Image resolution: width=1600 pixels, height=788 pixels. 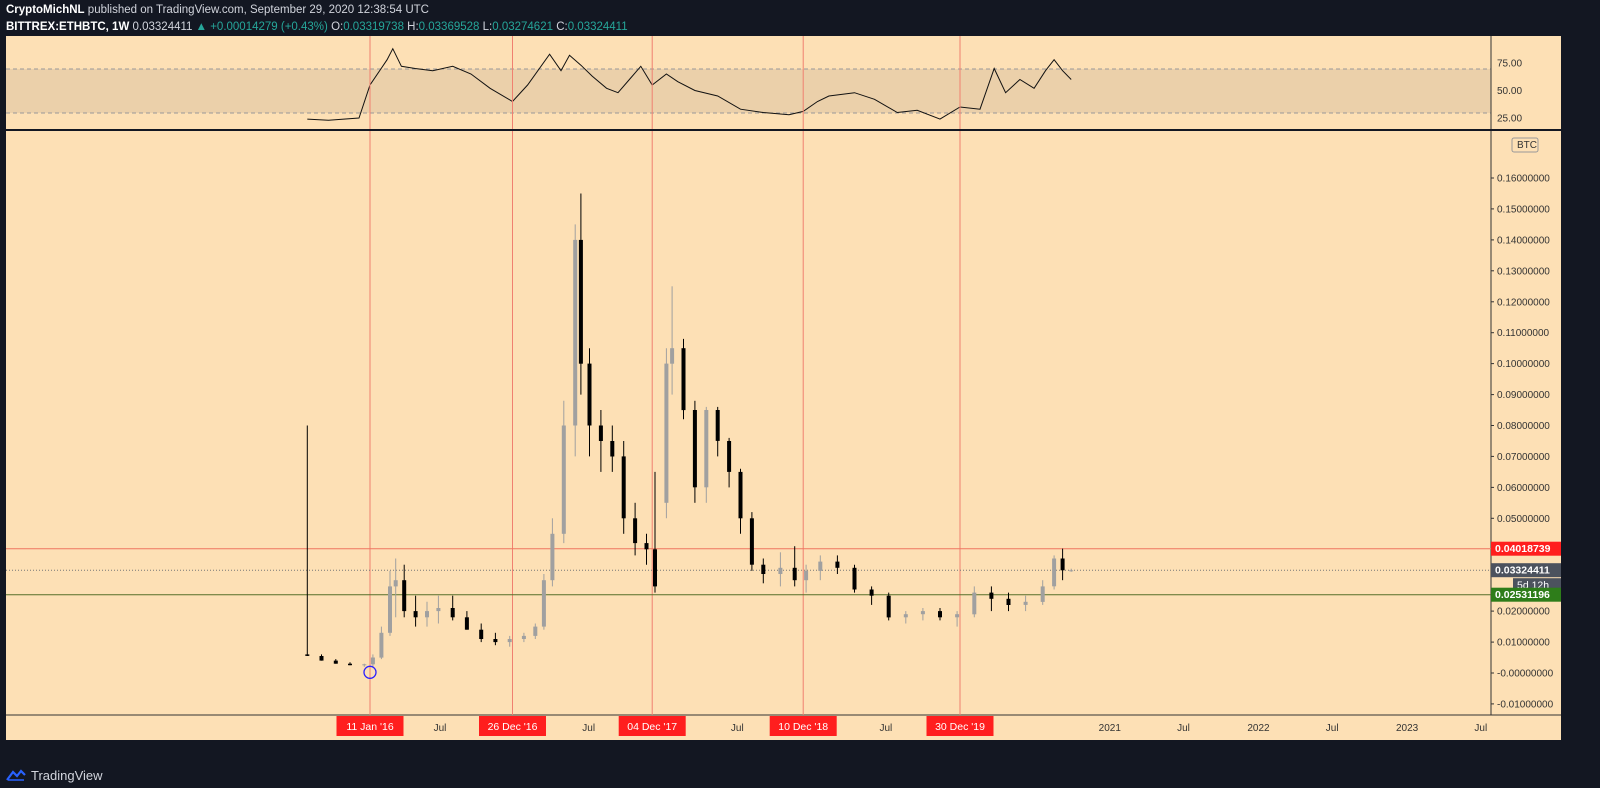 I want to click on price-tick-label: 0.02000000, so click(x=1523, y=612).